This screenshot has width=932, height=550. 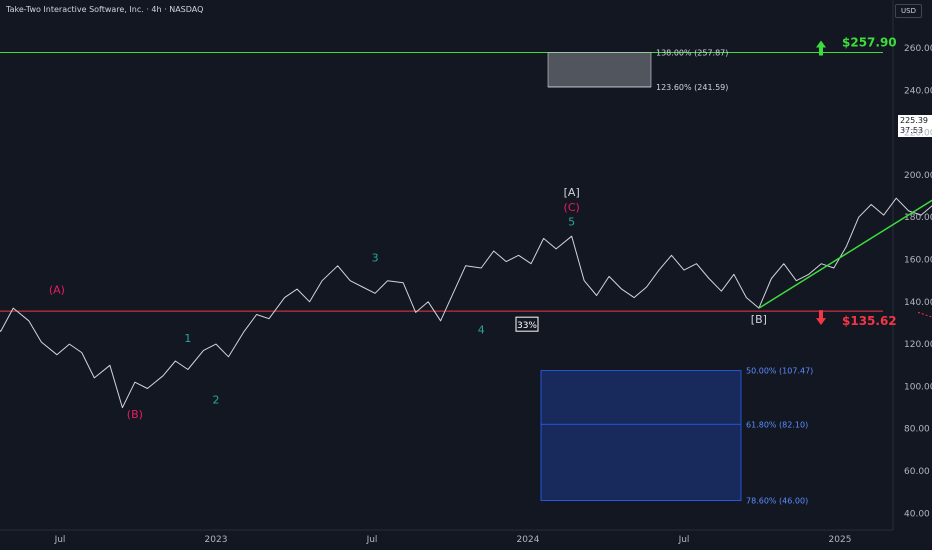 I want to click on y-tick-label: 60.00, so click(x=917, y=472).